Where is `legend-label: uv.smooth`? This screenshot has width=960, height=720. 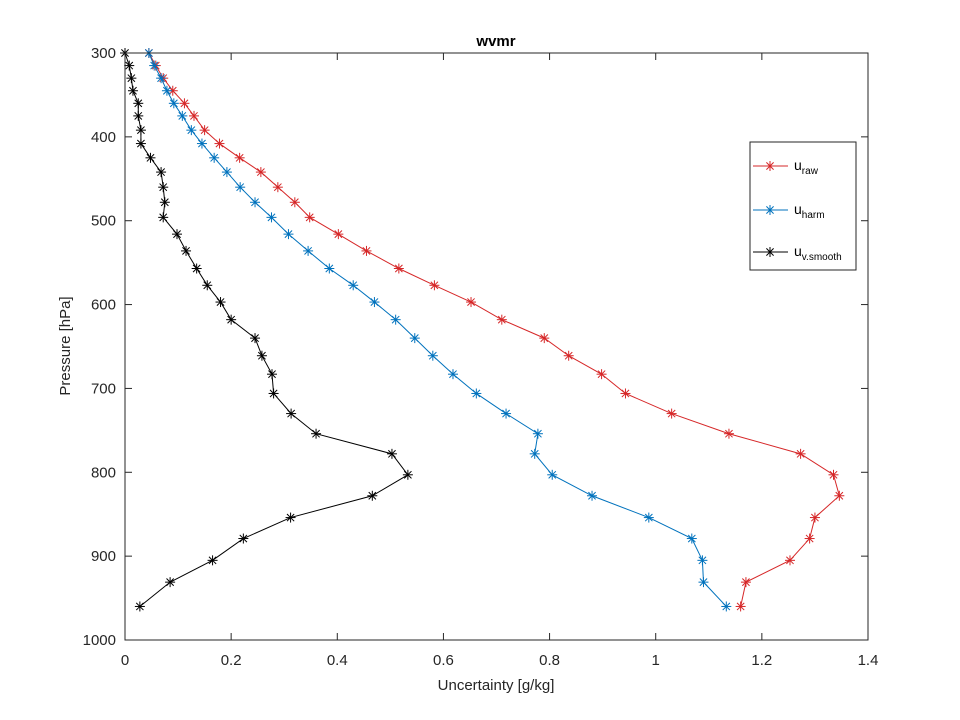
legend-label: uv.smooth is located at coordinates (818, 253).